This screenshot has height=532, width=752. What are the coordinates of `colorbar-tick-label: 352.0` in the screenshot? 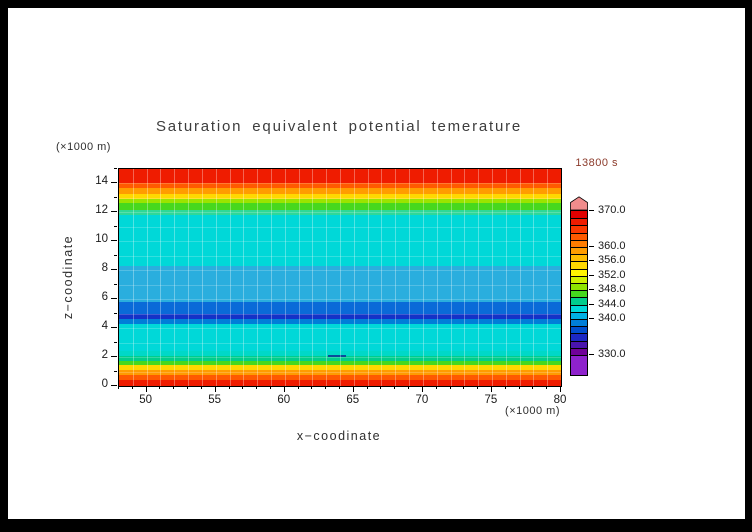 It's located at (612, 274).